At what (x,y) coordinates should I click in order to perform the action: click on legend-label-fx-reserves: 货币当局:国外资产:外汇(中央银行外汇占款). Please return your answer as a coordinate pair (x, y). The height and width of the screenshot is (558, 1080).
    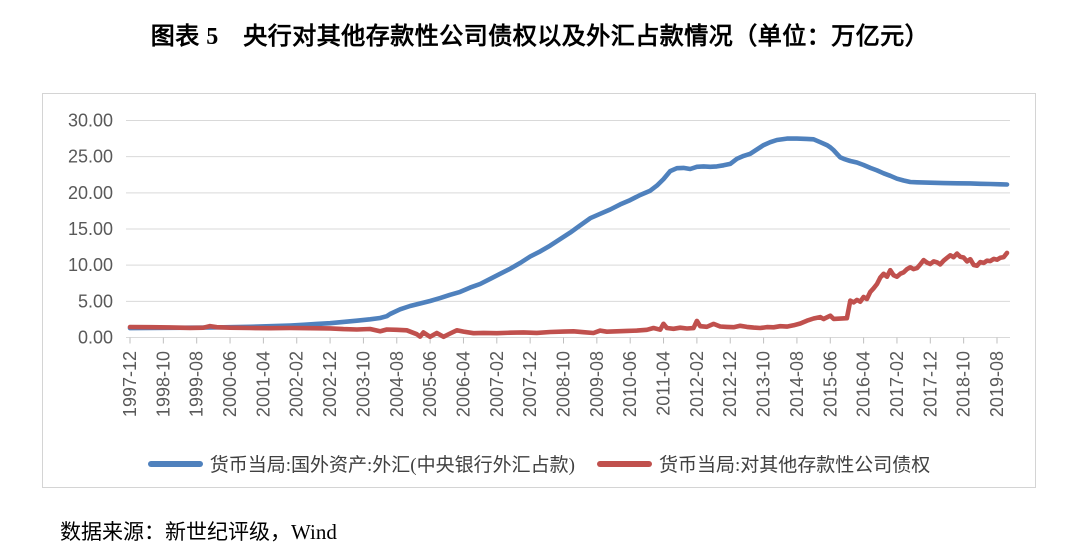
    Looking at the image, I should click on (392, 465).